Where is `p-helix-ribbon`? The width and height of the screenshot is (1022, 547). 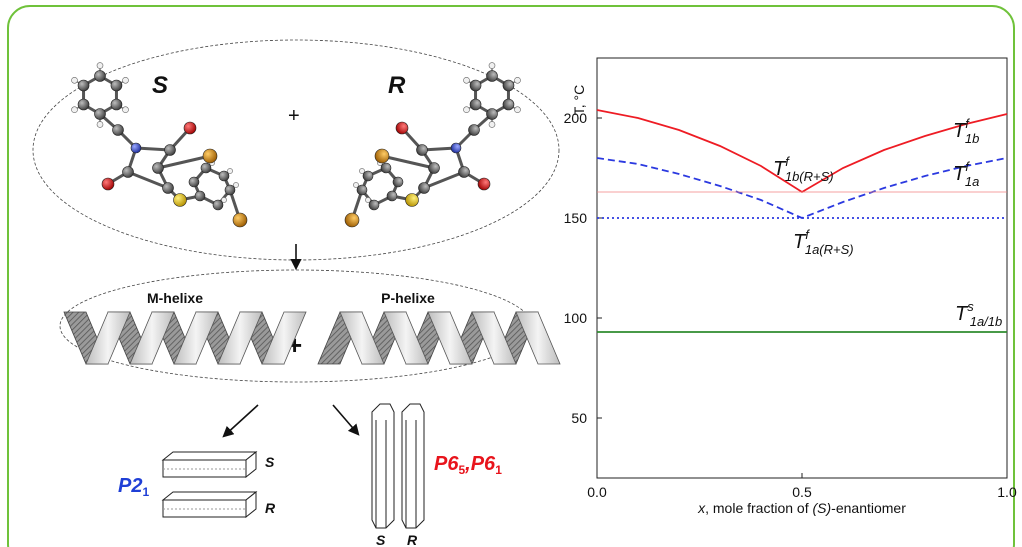
p-helix-ribbon is located at coordinates (439, 338).